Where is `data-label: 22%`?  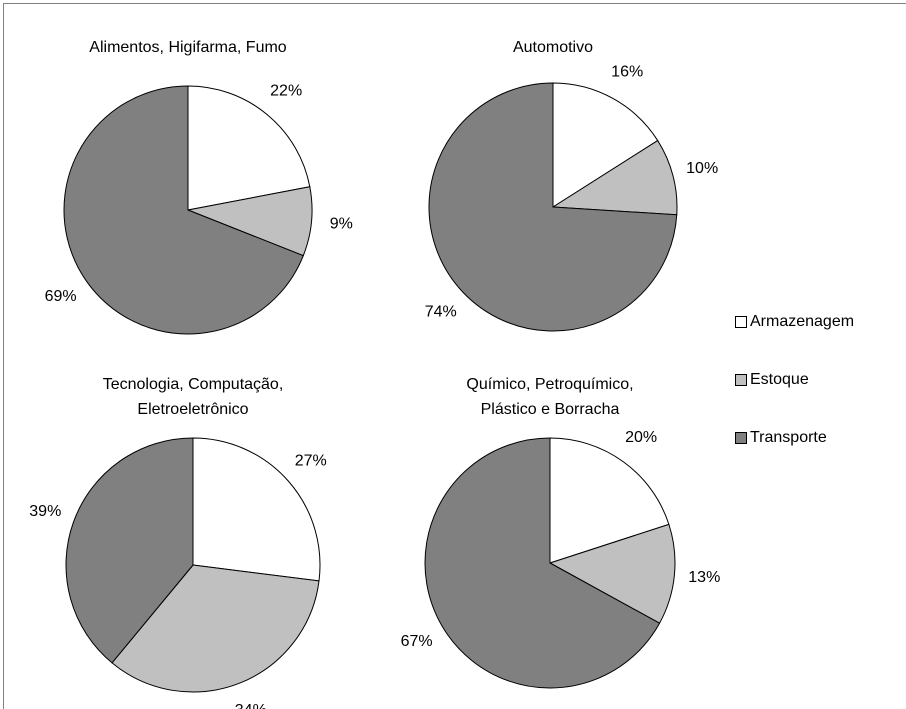
data-label: 22% is located at coordinates (286, 91).